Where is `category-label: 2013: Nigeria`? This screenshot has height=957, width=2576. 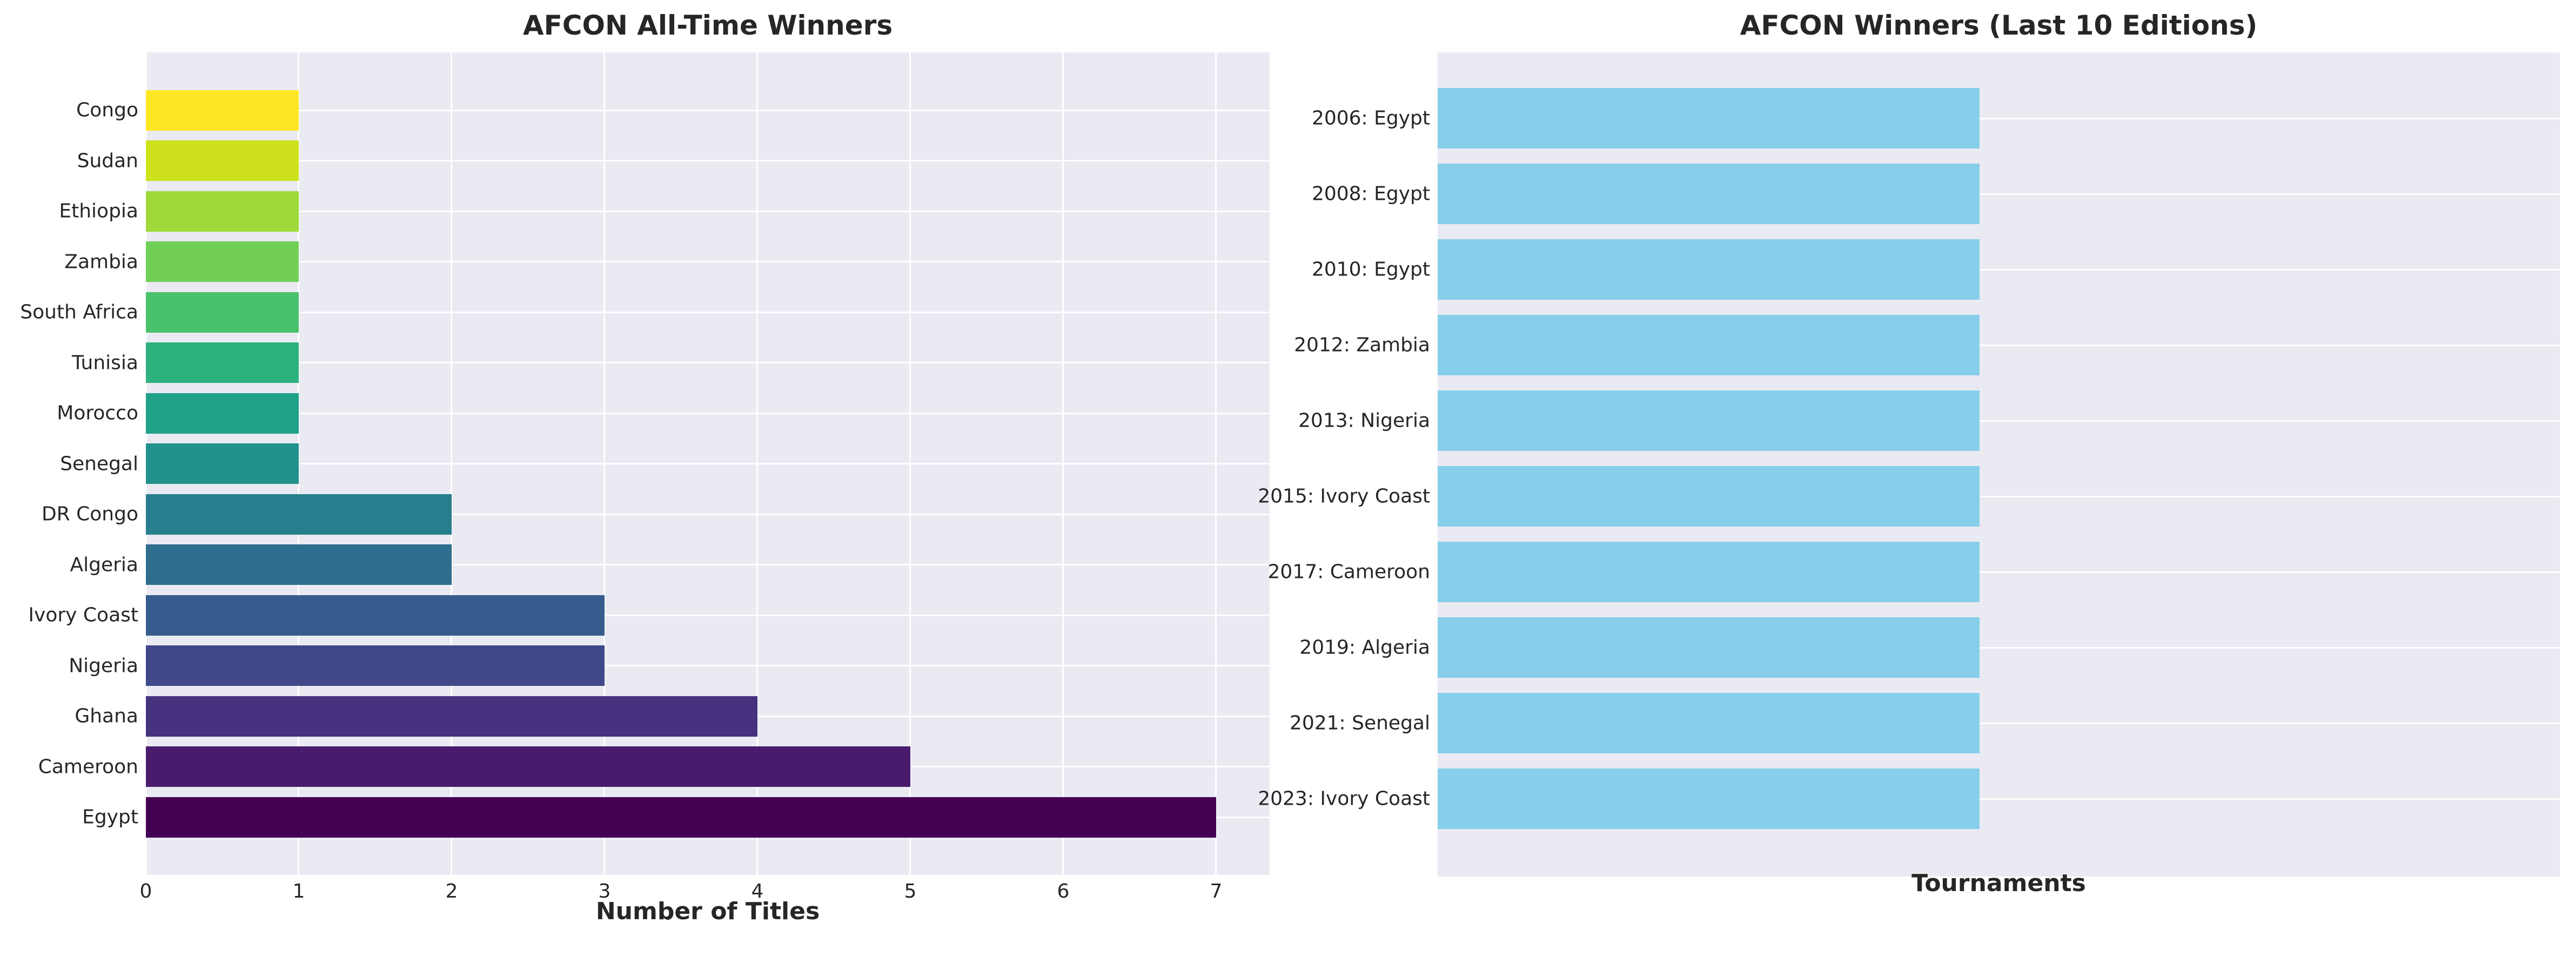 category-label: 2013: Nigeria is located at coordinates (1364, 420).